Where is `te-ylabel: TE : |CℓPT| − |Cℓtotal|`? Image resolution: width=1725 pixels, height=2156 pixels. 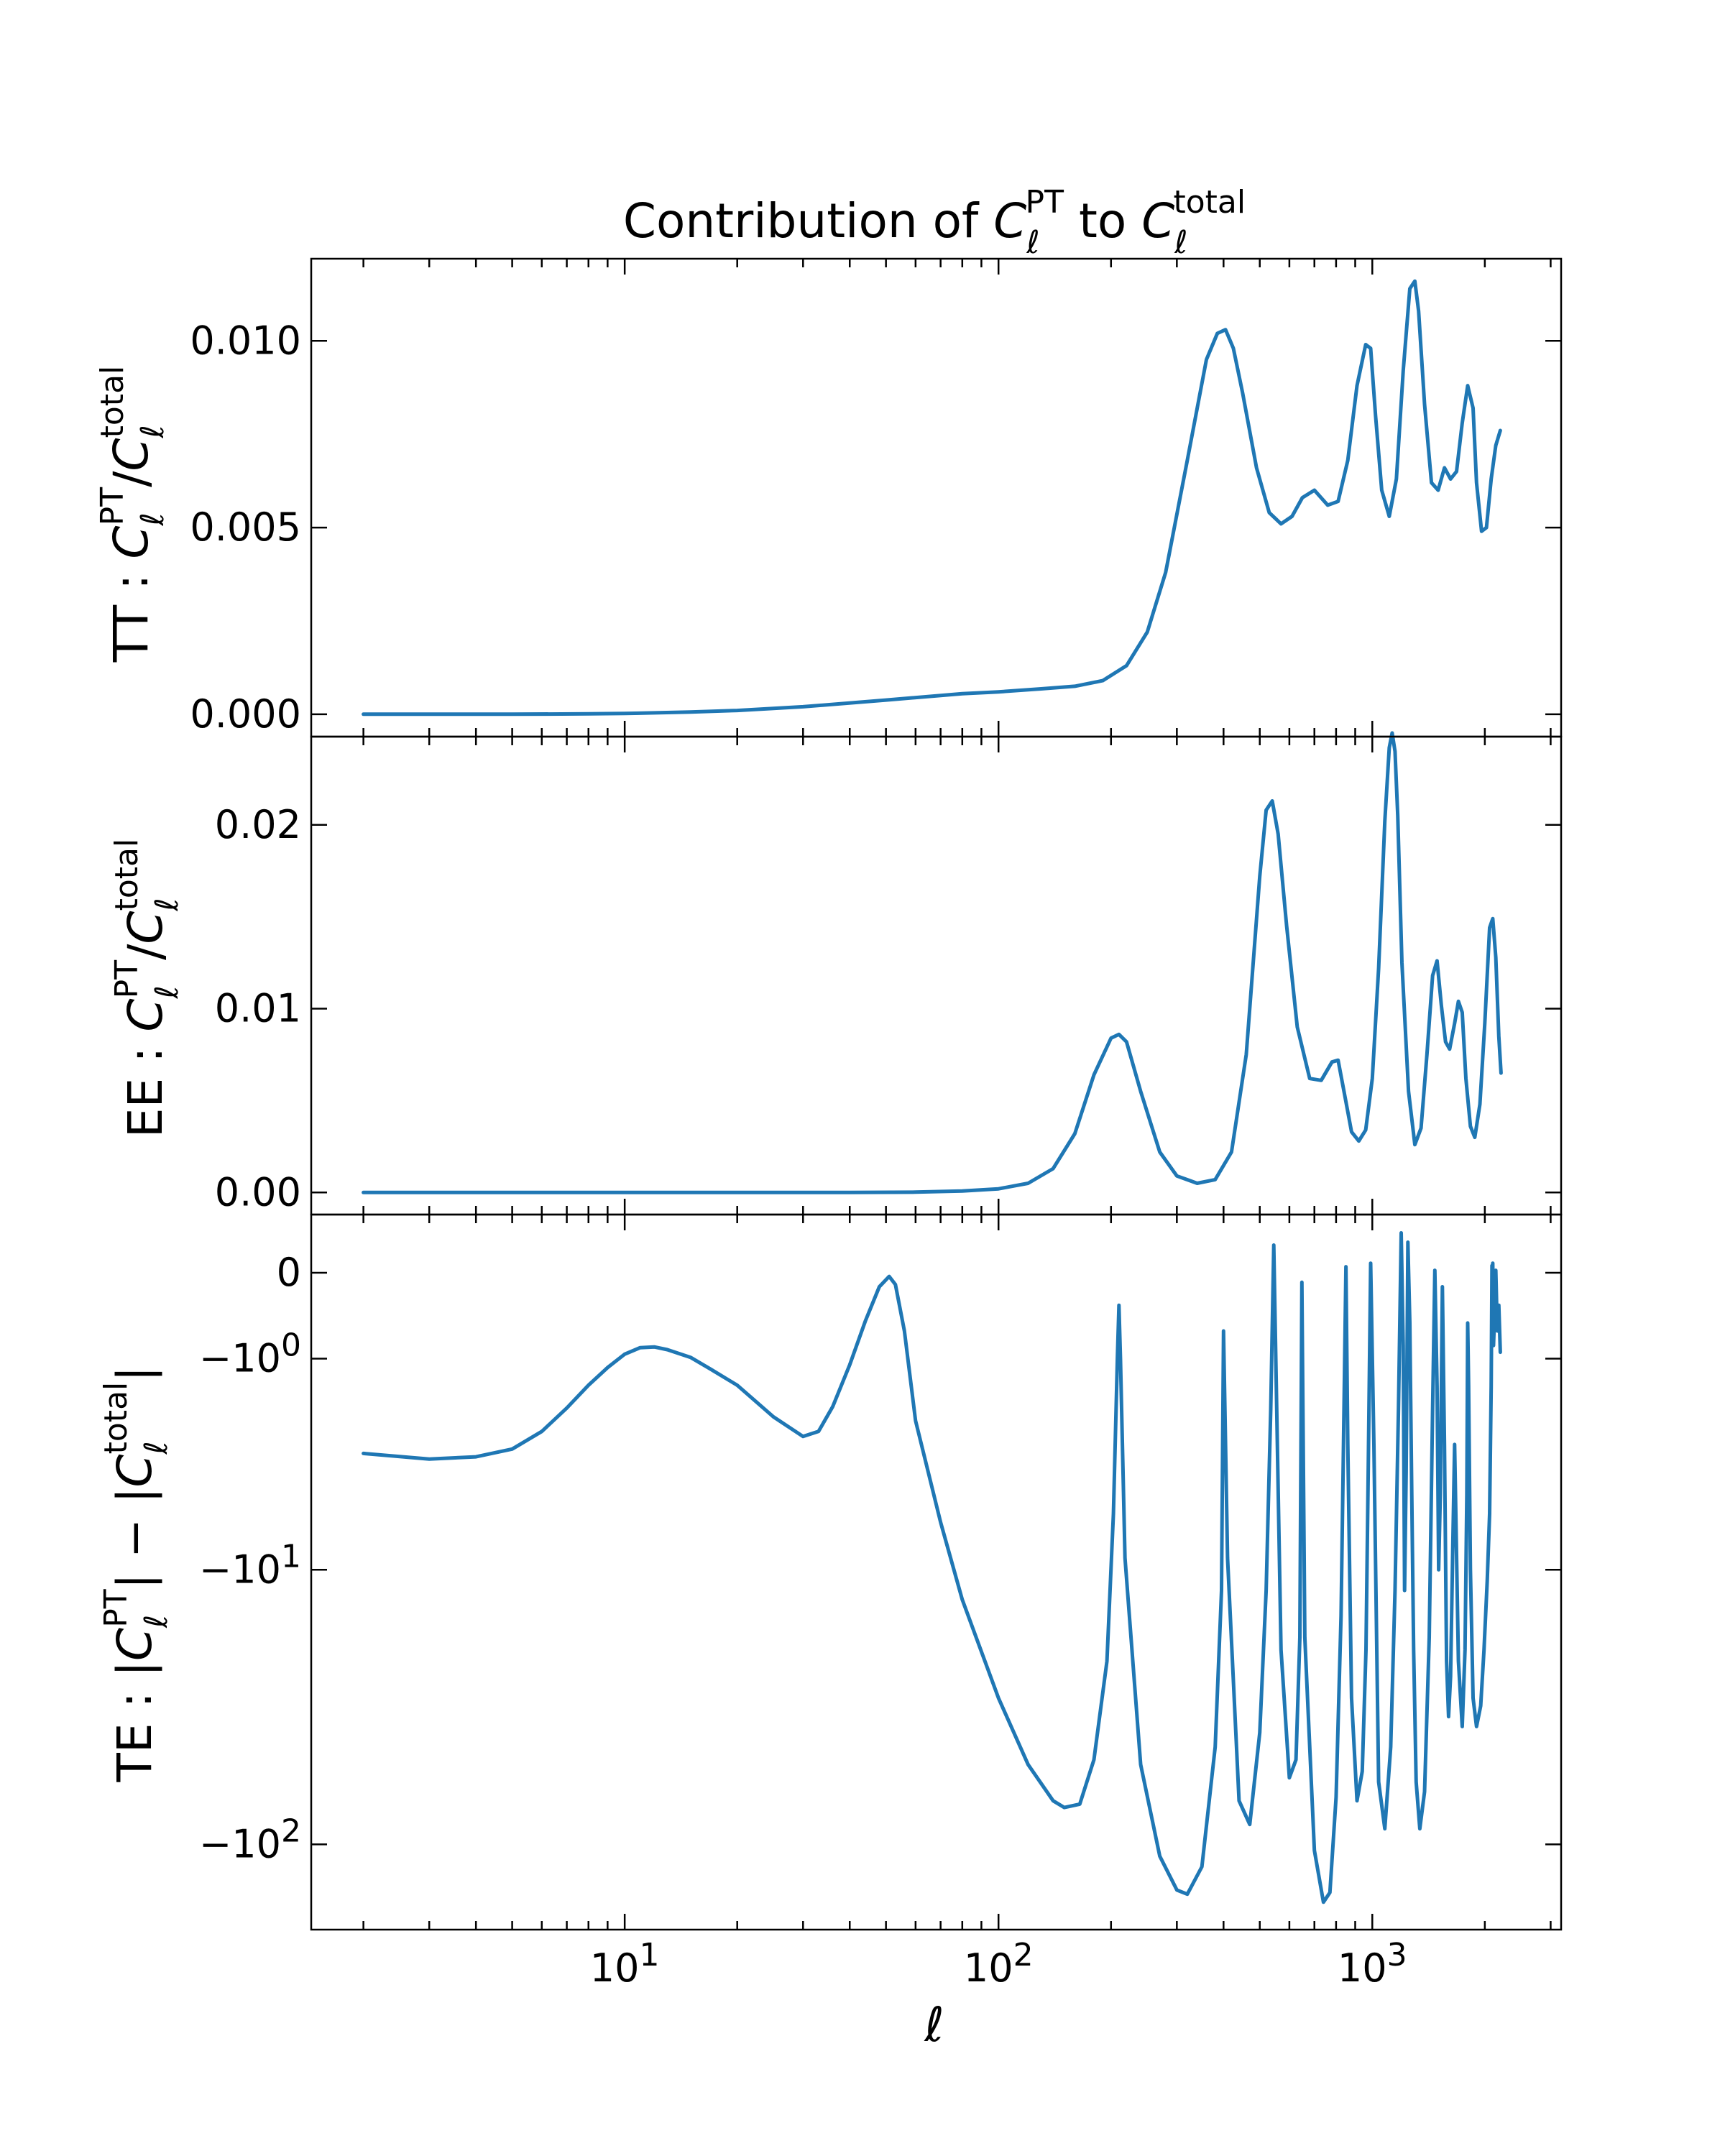
te-ylabel: TE : |CℓPT| − |Cℓtotal| is located at coordinates (136, 1573).